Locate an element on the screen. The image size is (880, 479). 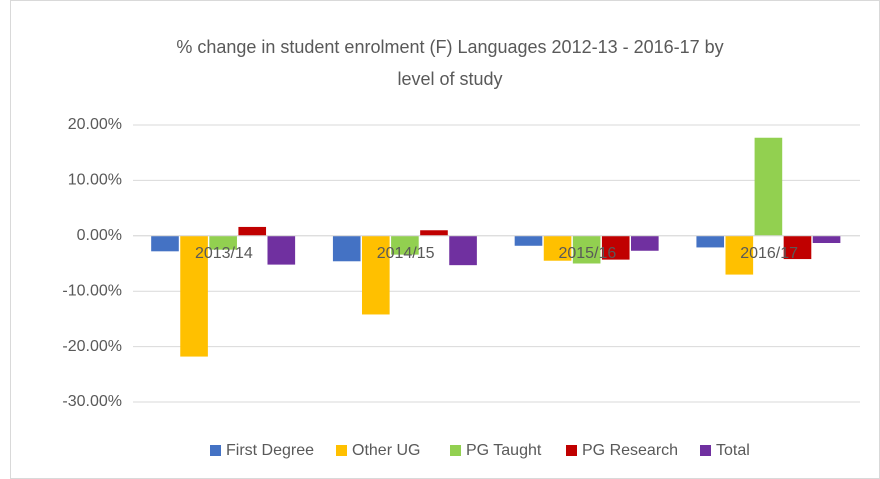
y-tick-label: 0.00% is located at coordinates (99, 235).